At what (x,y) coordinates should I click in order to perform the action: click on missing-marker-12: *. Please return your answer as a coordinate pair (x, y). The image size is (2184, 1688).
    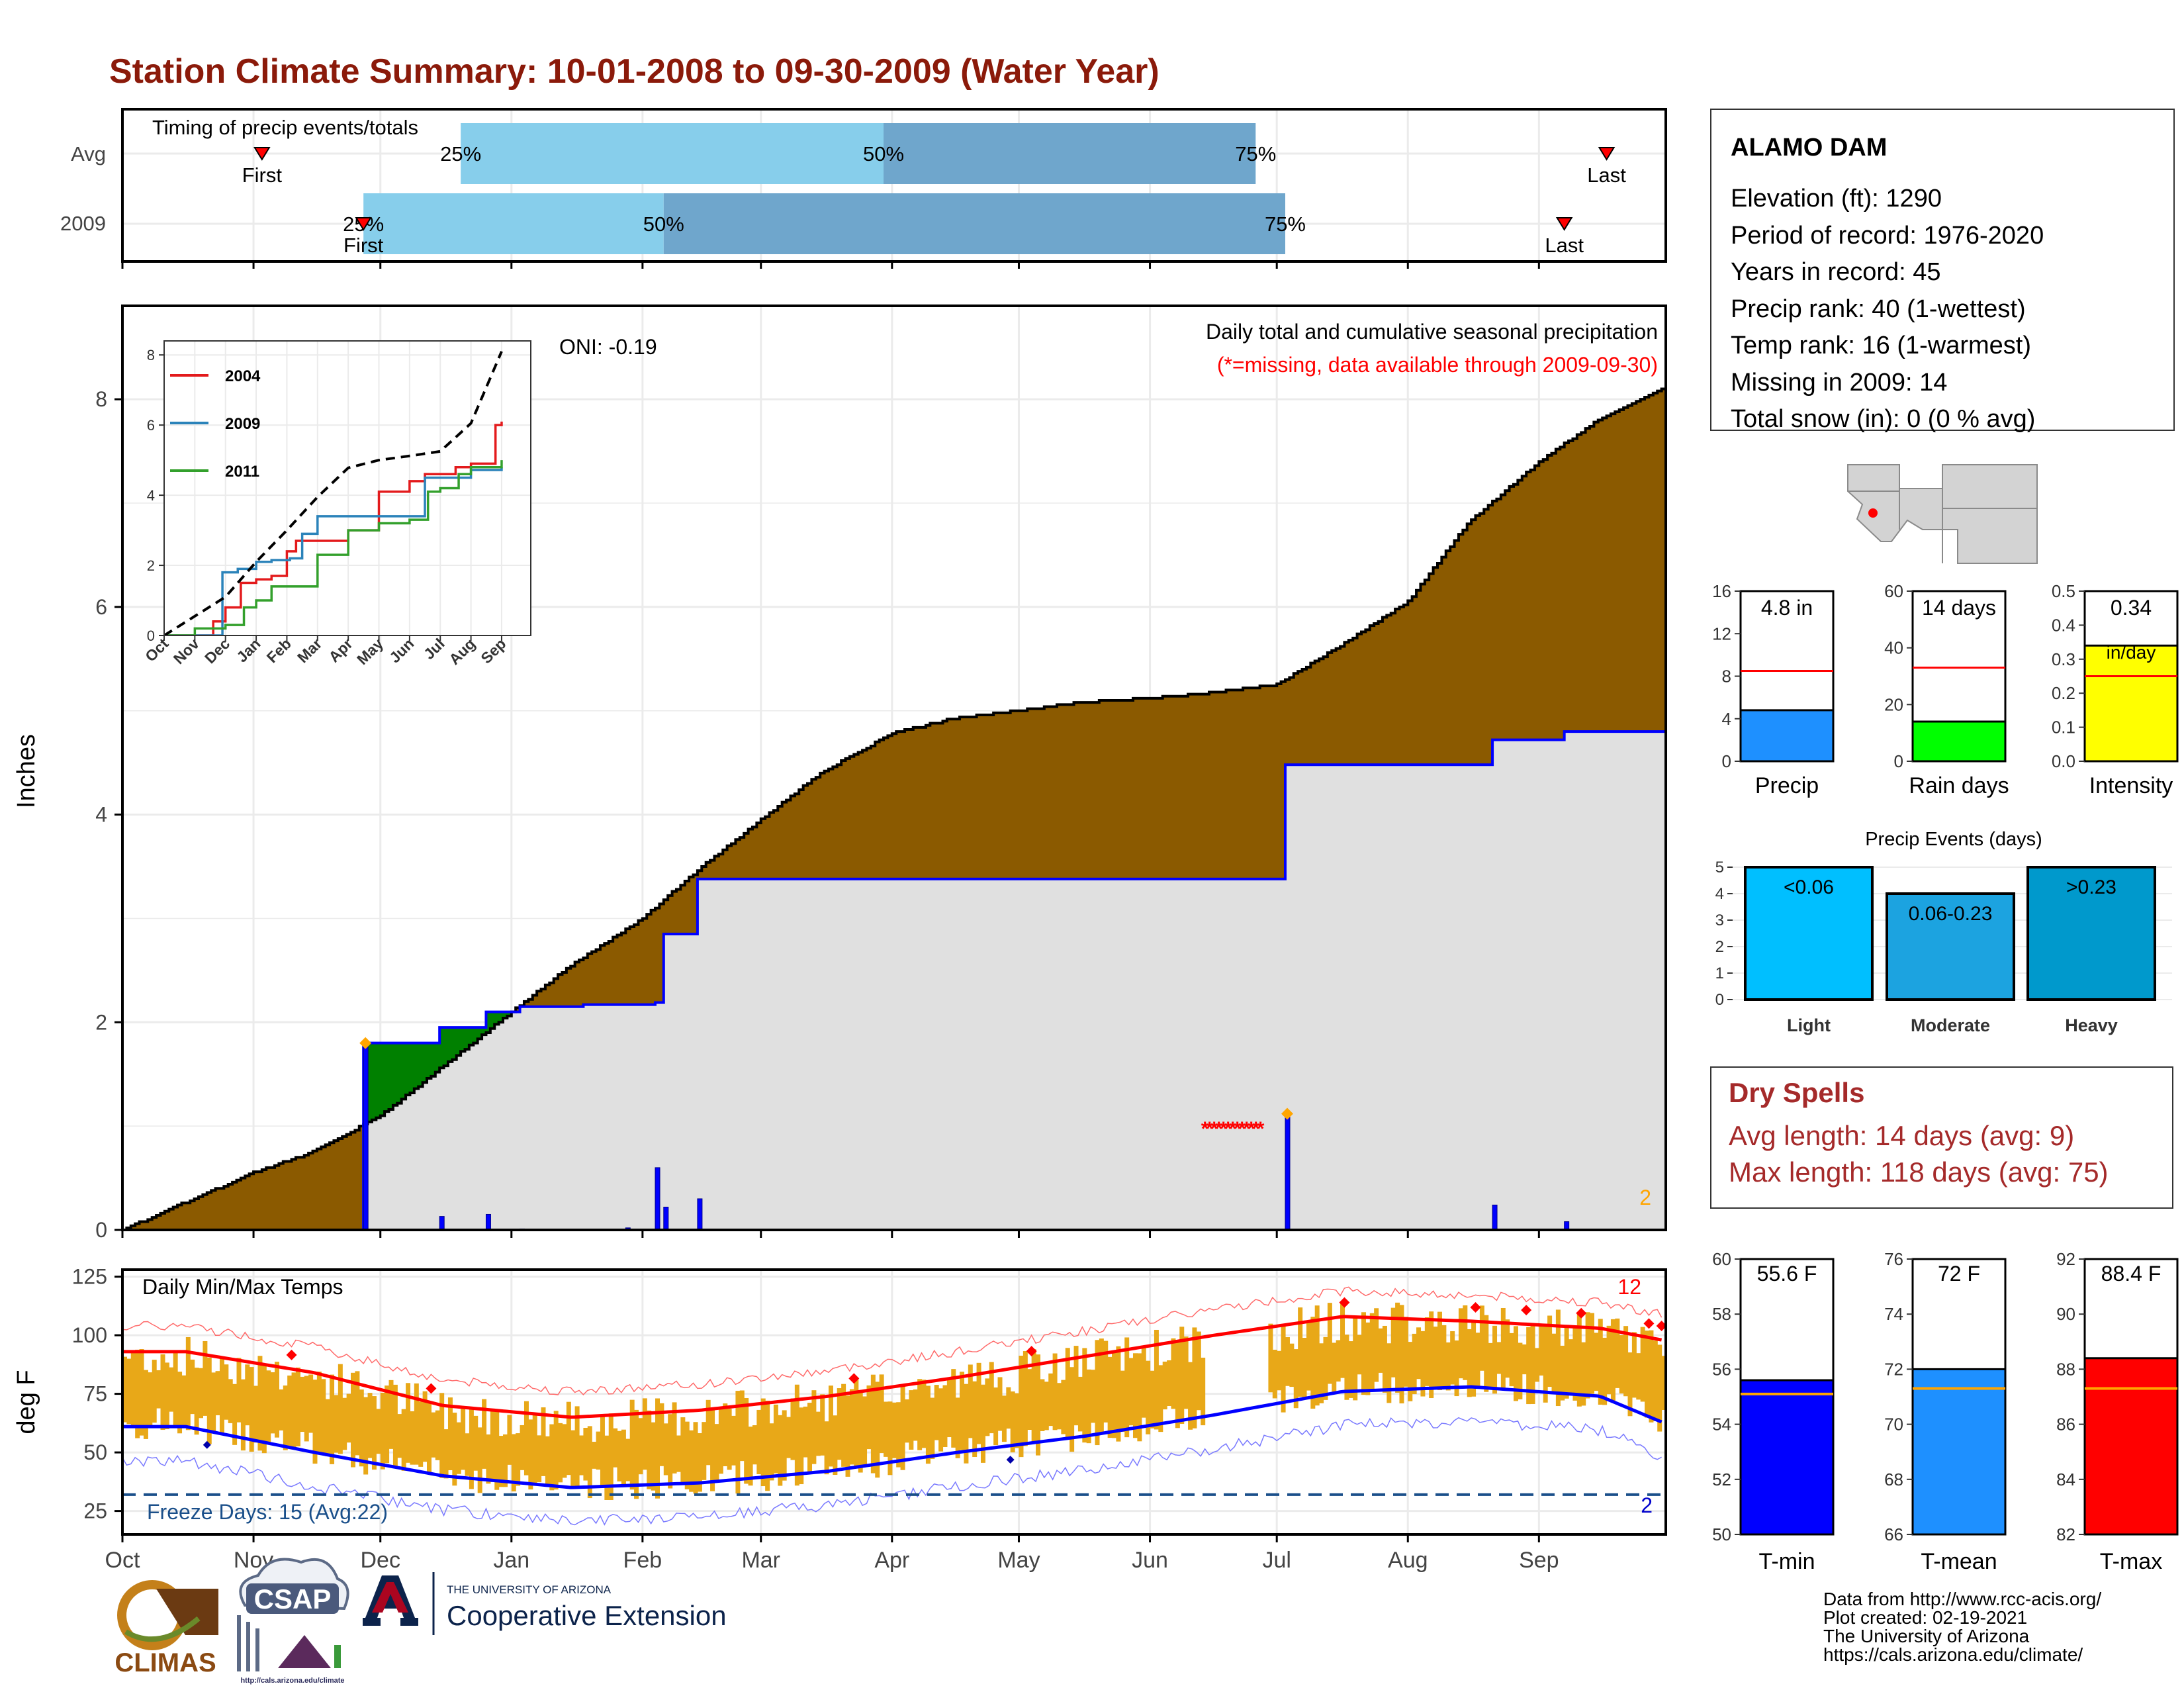
    Looking at the image, I should click on (1261, 1129).